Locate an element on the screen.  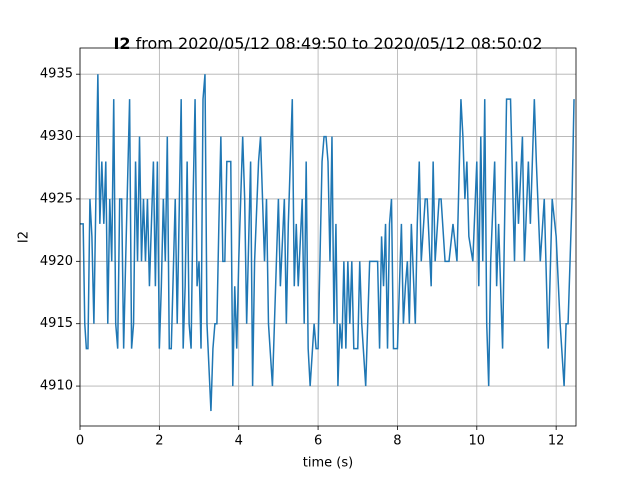
y-tick-label: 4935 is located at coordinates (56, 74).